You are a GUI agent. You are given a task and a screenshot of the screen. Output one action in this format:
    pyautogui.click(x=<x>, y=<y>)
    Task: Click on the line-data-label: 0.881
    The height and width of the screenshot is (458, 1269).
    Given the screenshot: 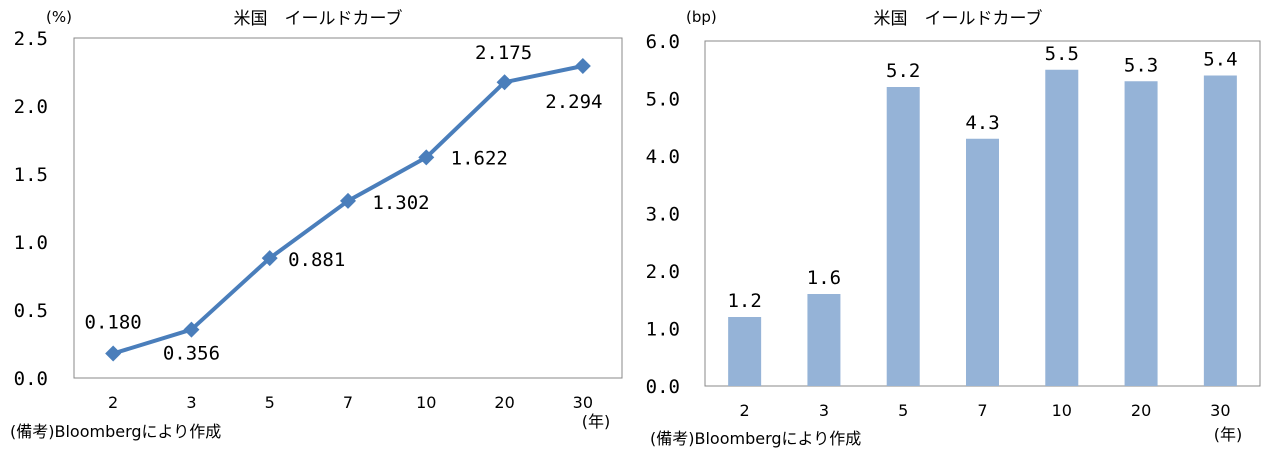 What is the action you would take?
    pyautogui.click(x=316, y=260)
    